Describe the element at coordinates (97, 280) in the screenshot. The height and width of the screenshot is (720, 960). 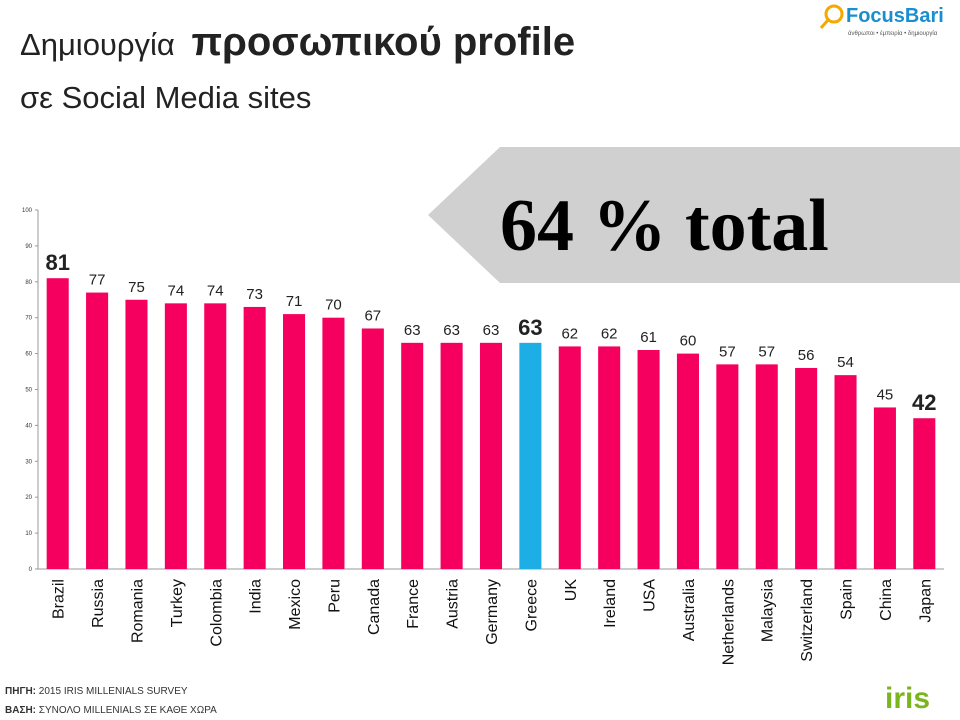
I see `value-label: 77` at that location.